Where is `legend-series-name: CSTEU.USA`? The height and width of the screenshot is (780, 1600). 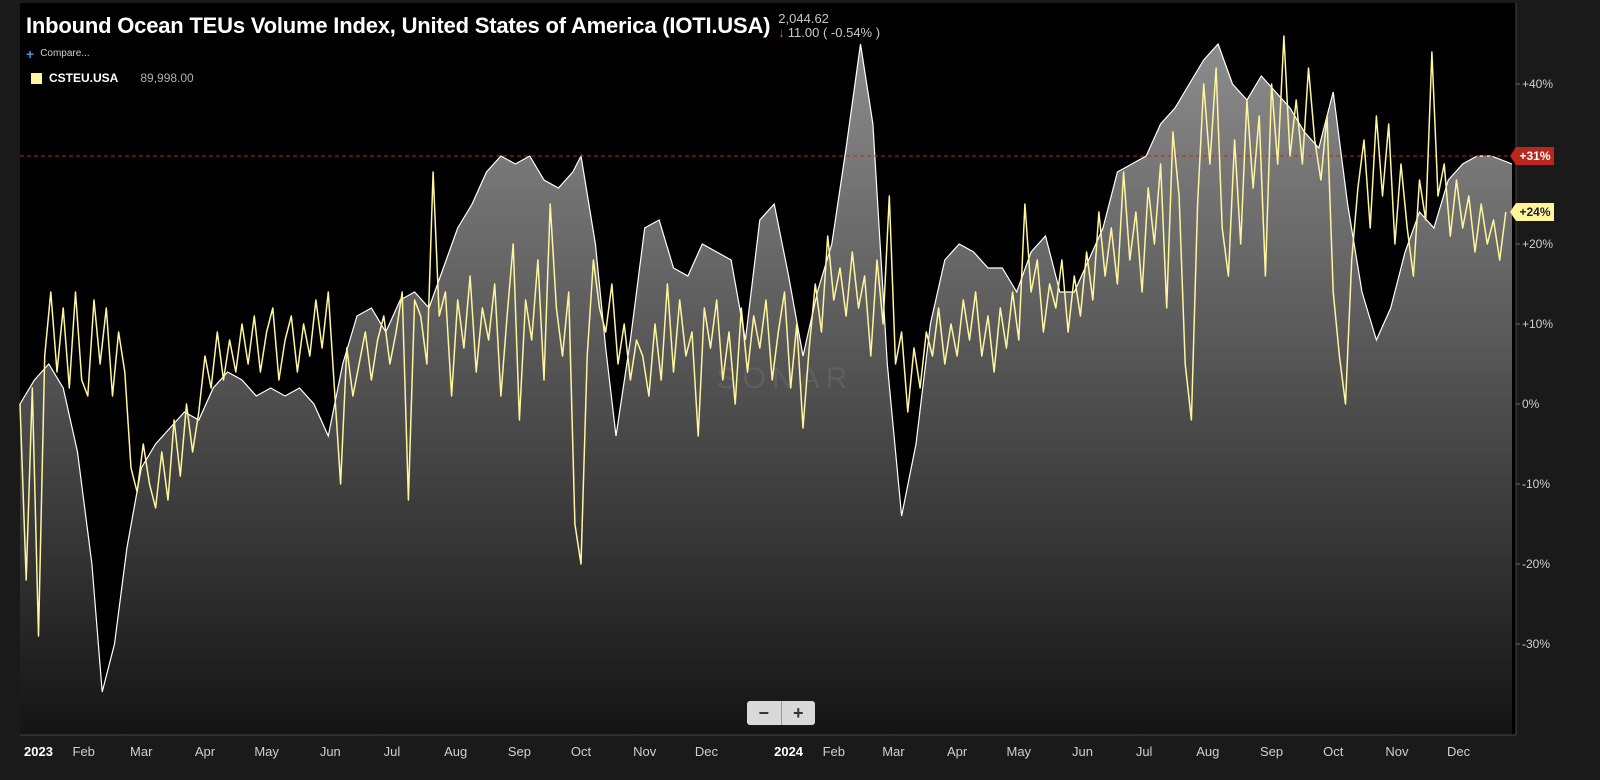
legend-series-name: CSTEU.USA is located at coordinates (84, 78).